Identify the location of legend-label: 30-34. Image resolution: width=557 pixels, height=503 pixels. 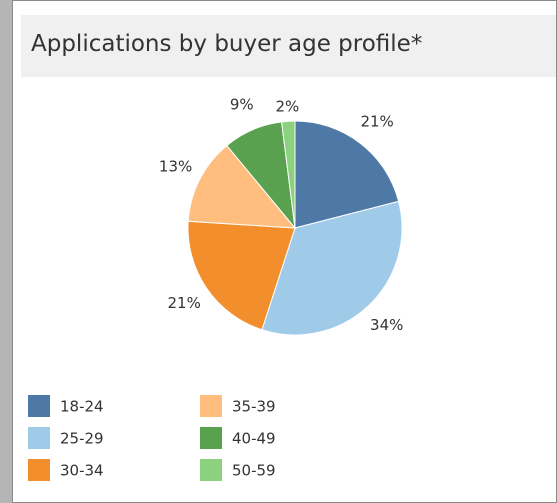
(82, 471).